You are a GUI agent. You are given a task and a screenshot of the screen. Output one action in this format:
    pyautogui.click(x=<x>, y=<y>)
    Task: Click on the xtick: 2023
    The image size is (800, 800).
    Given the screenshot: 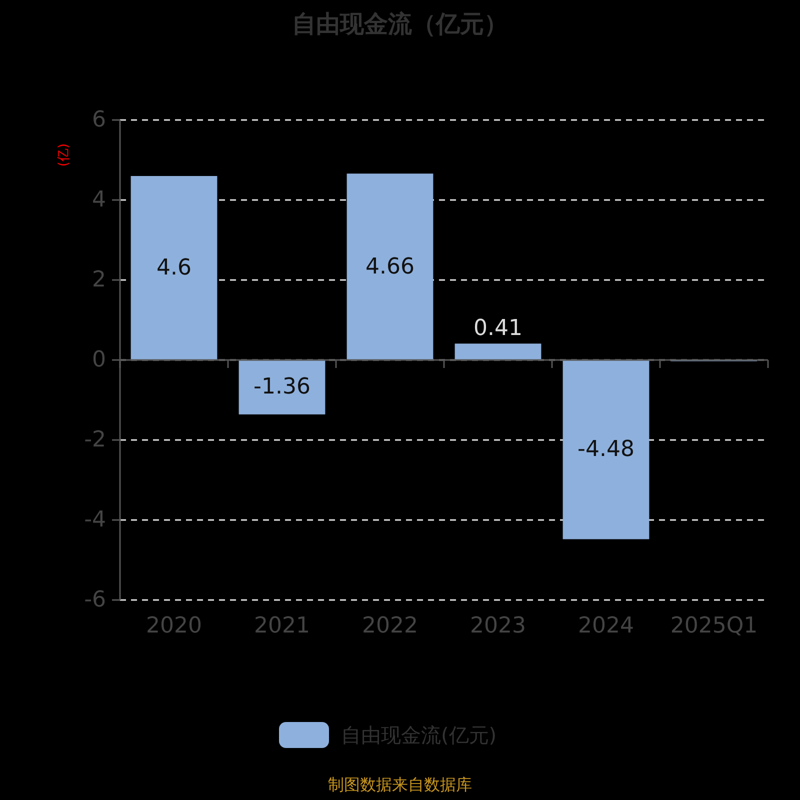 What is the action you would take?
    pyautogui.click(x=498, y=626)
    